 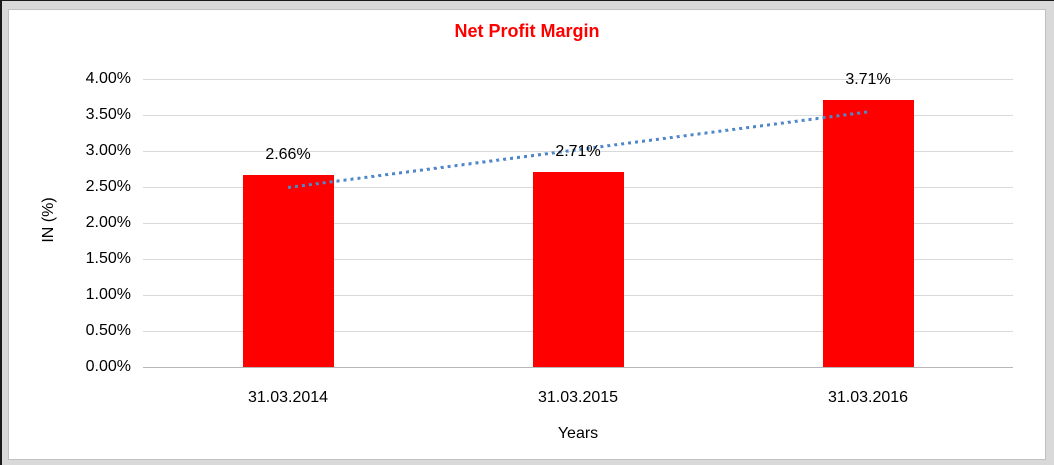 I want to click on y-tick-label: 2.50%, so click(x=108, y=186).